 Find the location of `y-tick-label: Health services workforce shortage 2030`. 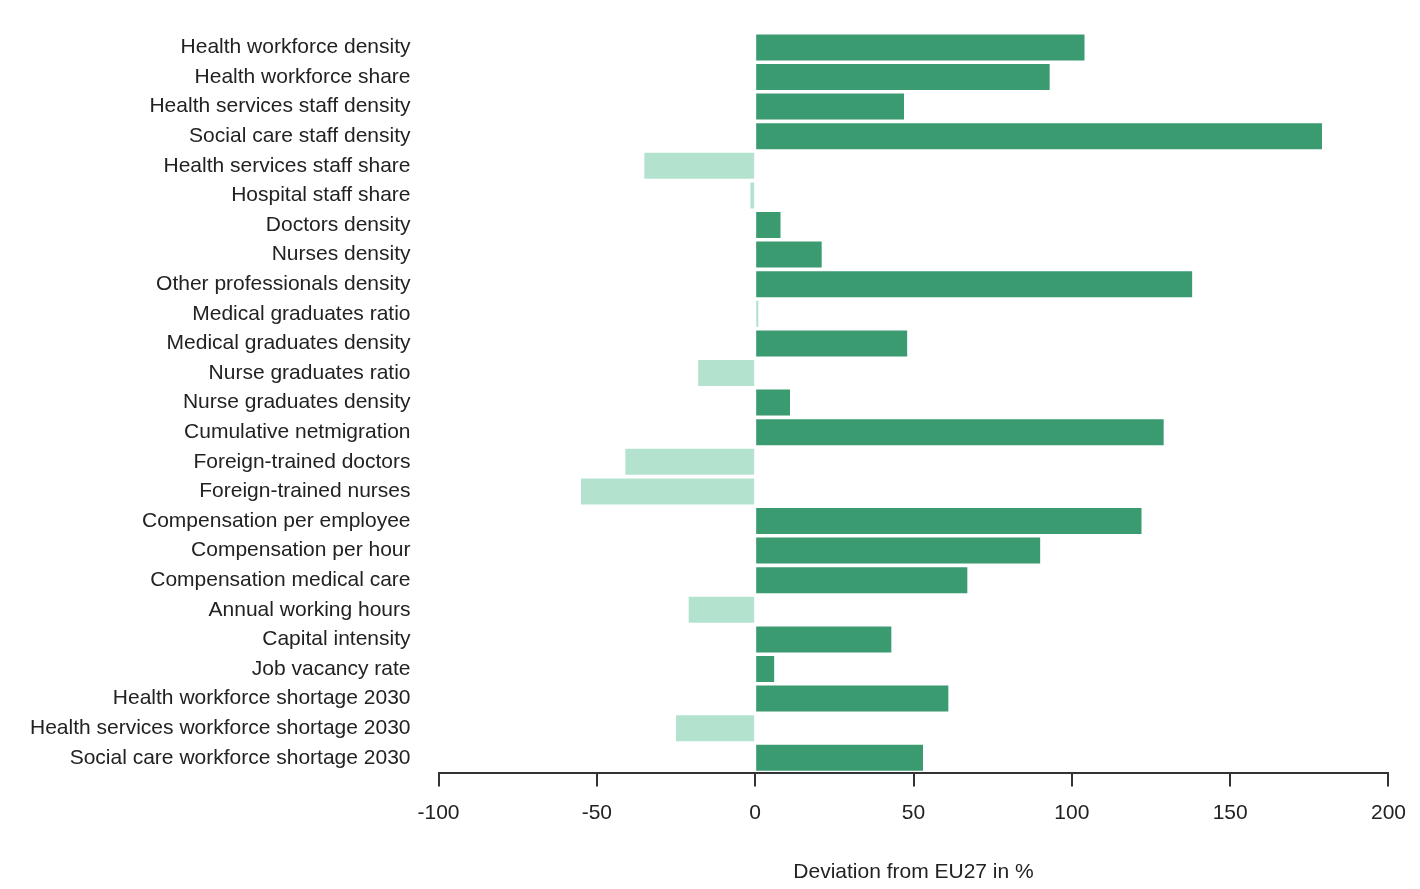

y-tick-label: Health services workforce shortage 2030 is located at coordinates (220, 726).